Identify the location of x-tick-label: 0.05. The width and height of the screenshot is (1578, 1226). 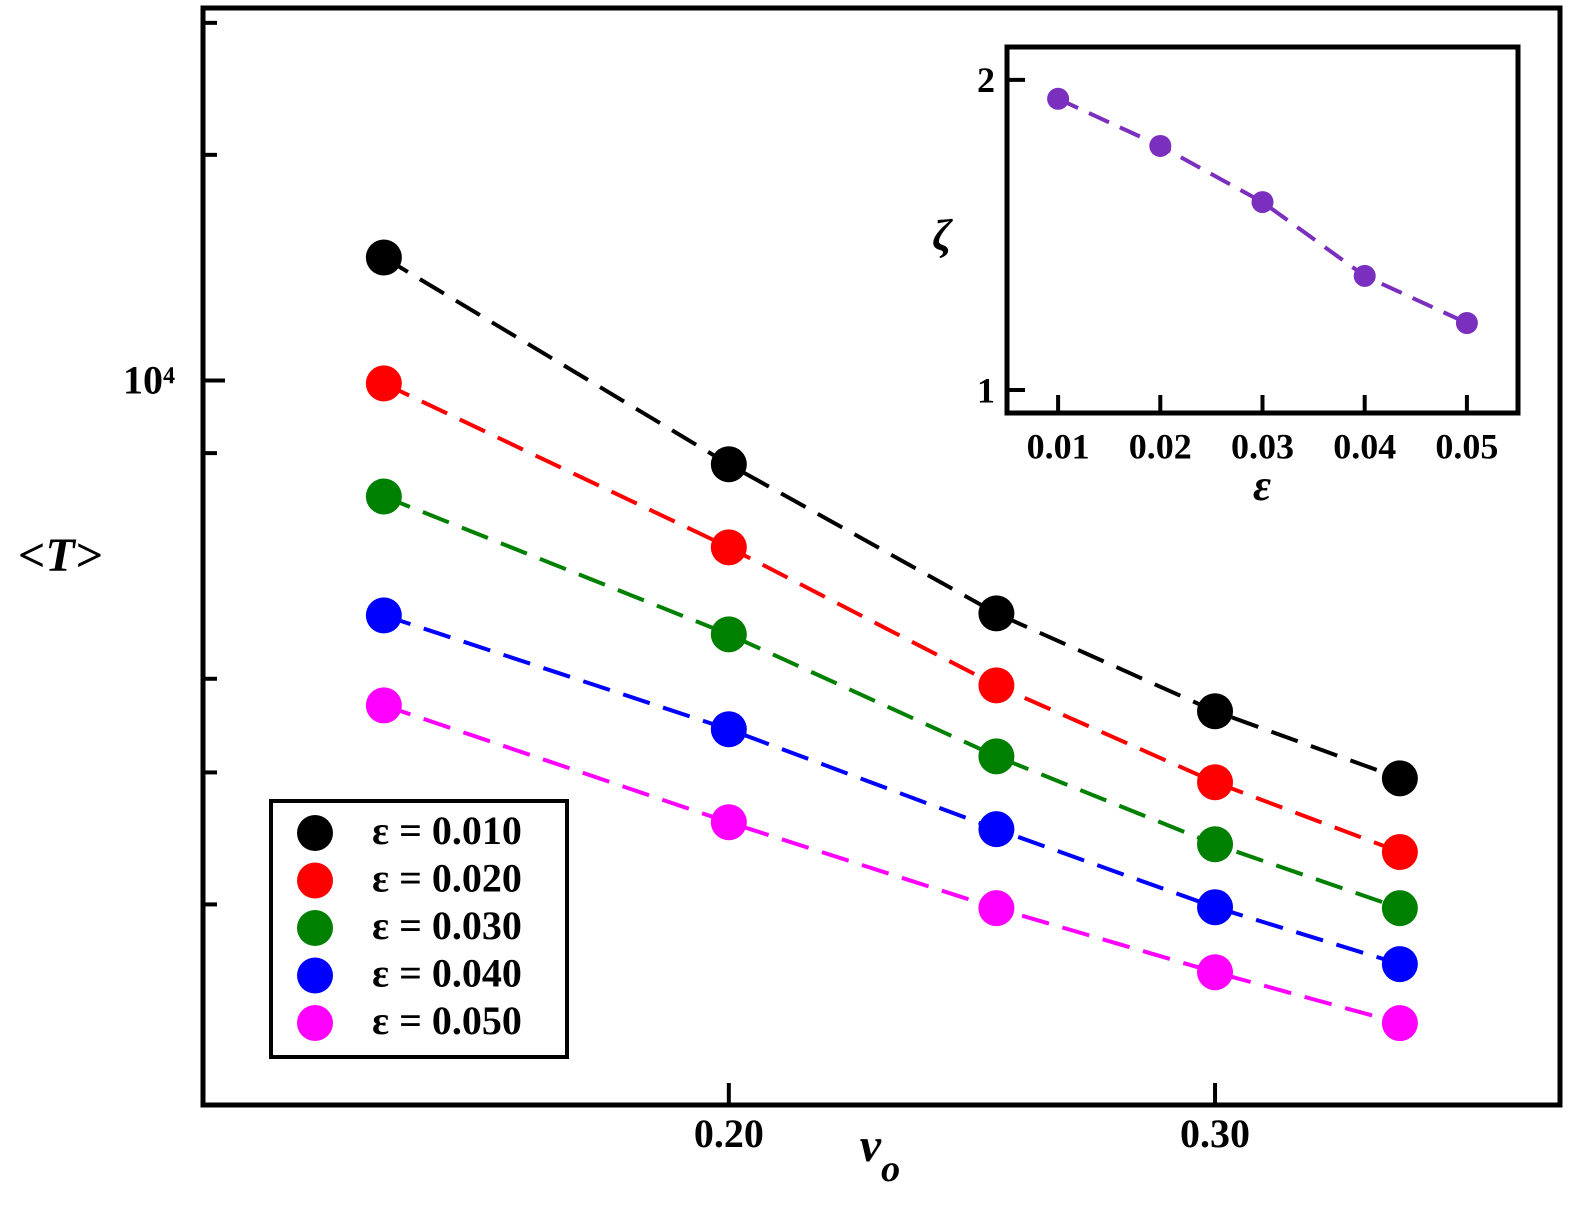
(1466, 446).